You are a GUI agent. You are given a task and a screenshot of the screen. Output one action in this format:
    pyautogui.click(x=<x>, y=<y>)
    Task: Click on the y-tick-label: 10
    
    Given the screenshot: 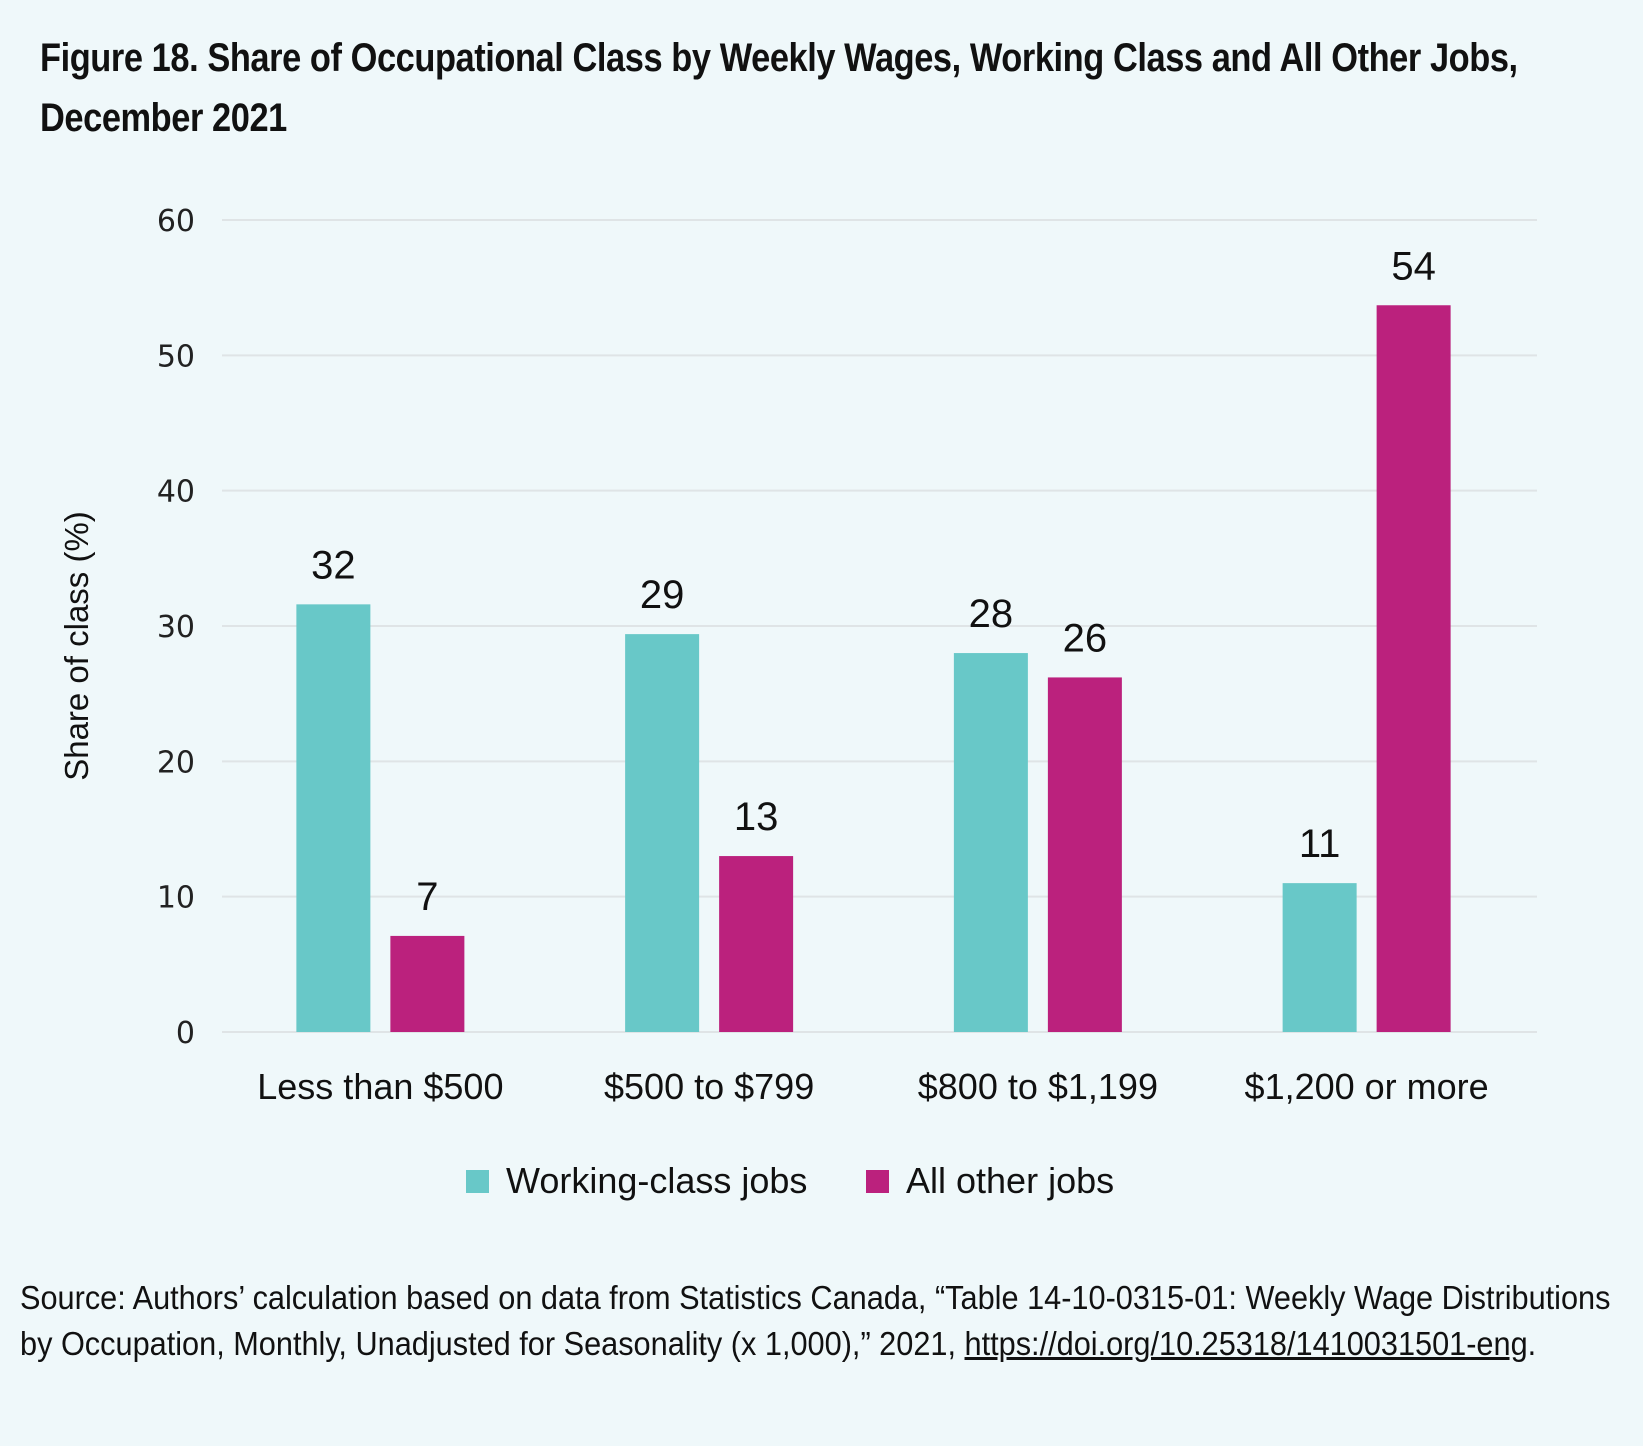 What is the action you would take?
    pyautogui.click(x=176, y=898)
    